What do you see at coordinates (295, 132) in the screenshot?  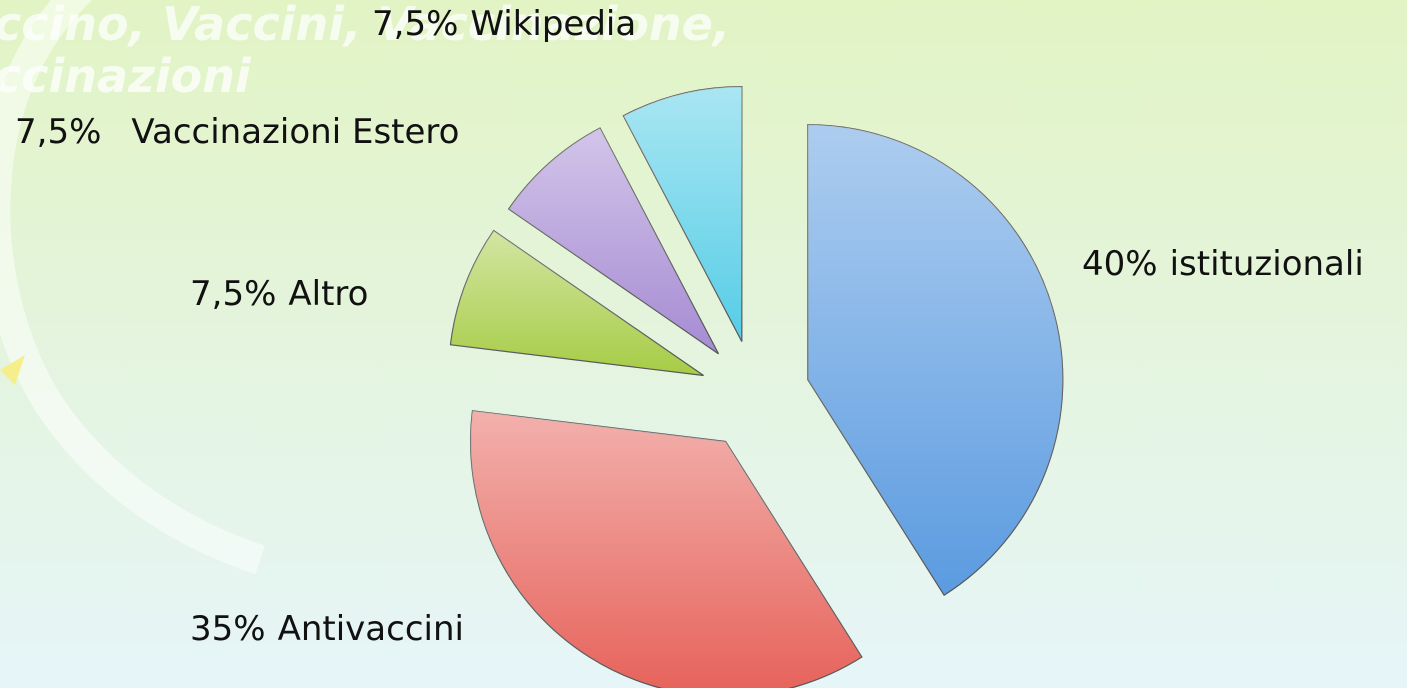 I see `category-label: Vaccinazioni Estero` at bounding box center [295, 132].